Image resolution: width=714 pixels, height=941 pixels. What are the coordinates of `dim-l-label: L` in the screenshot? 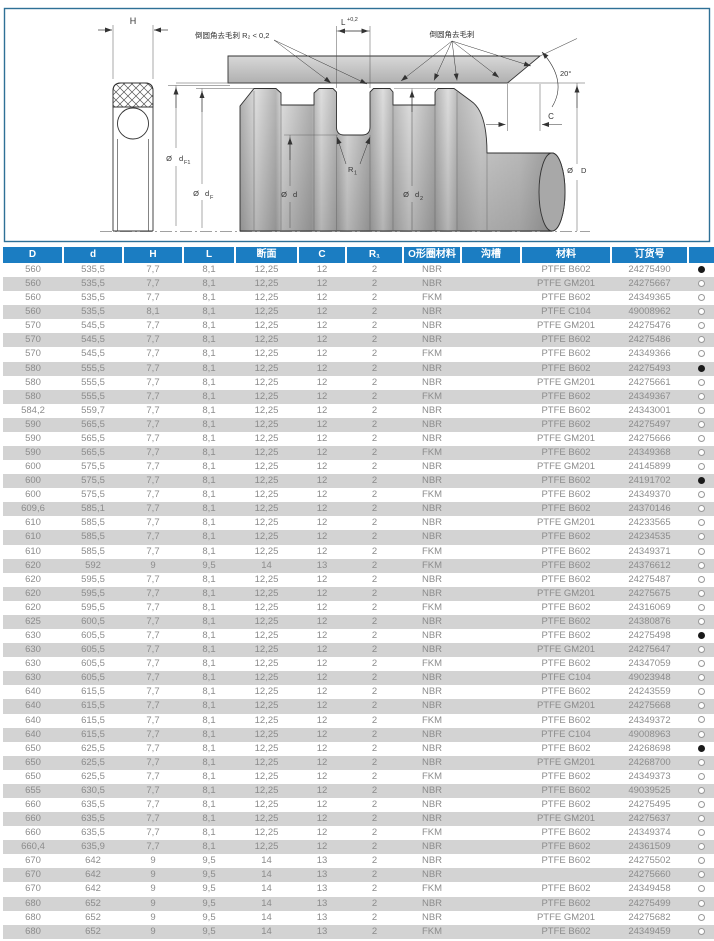 It's located at (343, 22).